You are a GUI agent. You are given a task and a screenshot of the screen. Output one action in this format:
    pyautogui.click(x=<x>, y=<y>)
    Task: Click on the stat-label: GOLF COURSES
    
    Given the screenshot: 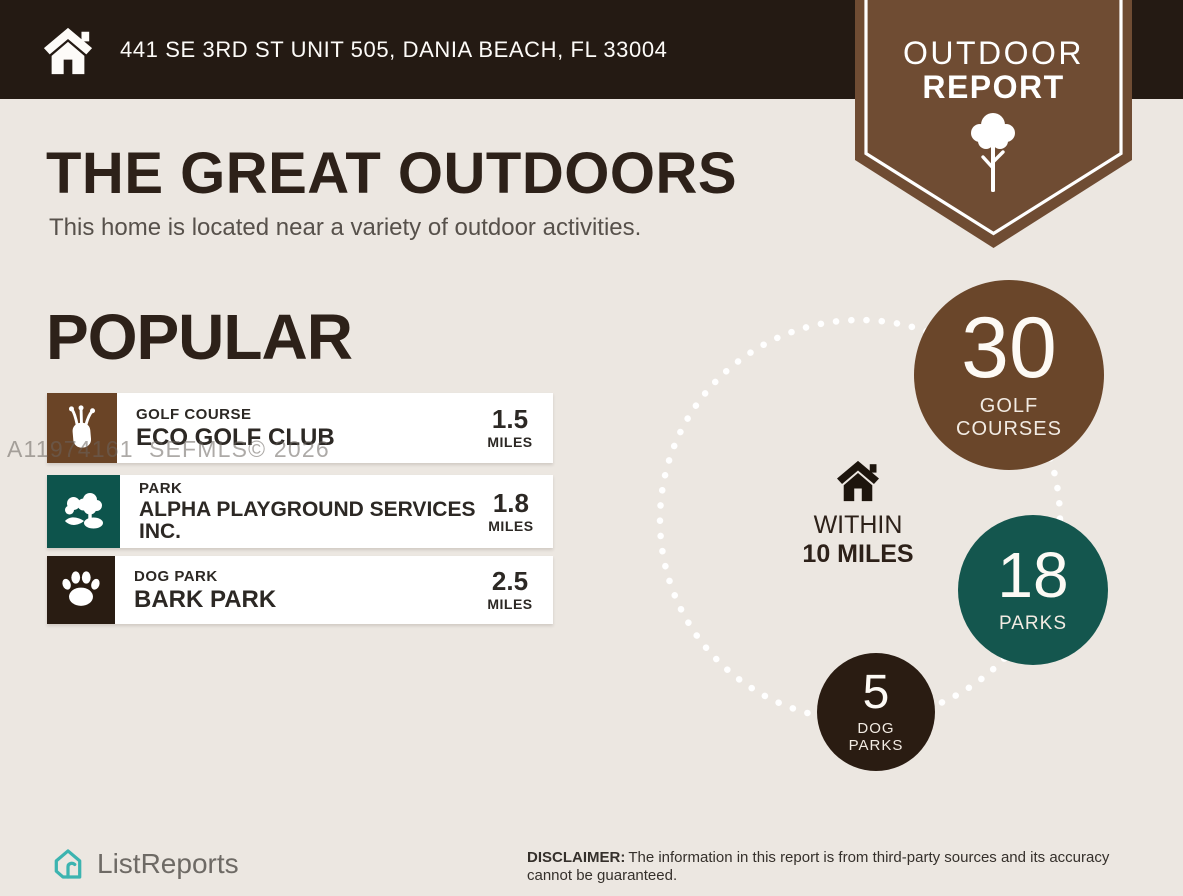 What is the action you would take?
    pyautogui.click(x=1009, y=418)
    